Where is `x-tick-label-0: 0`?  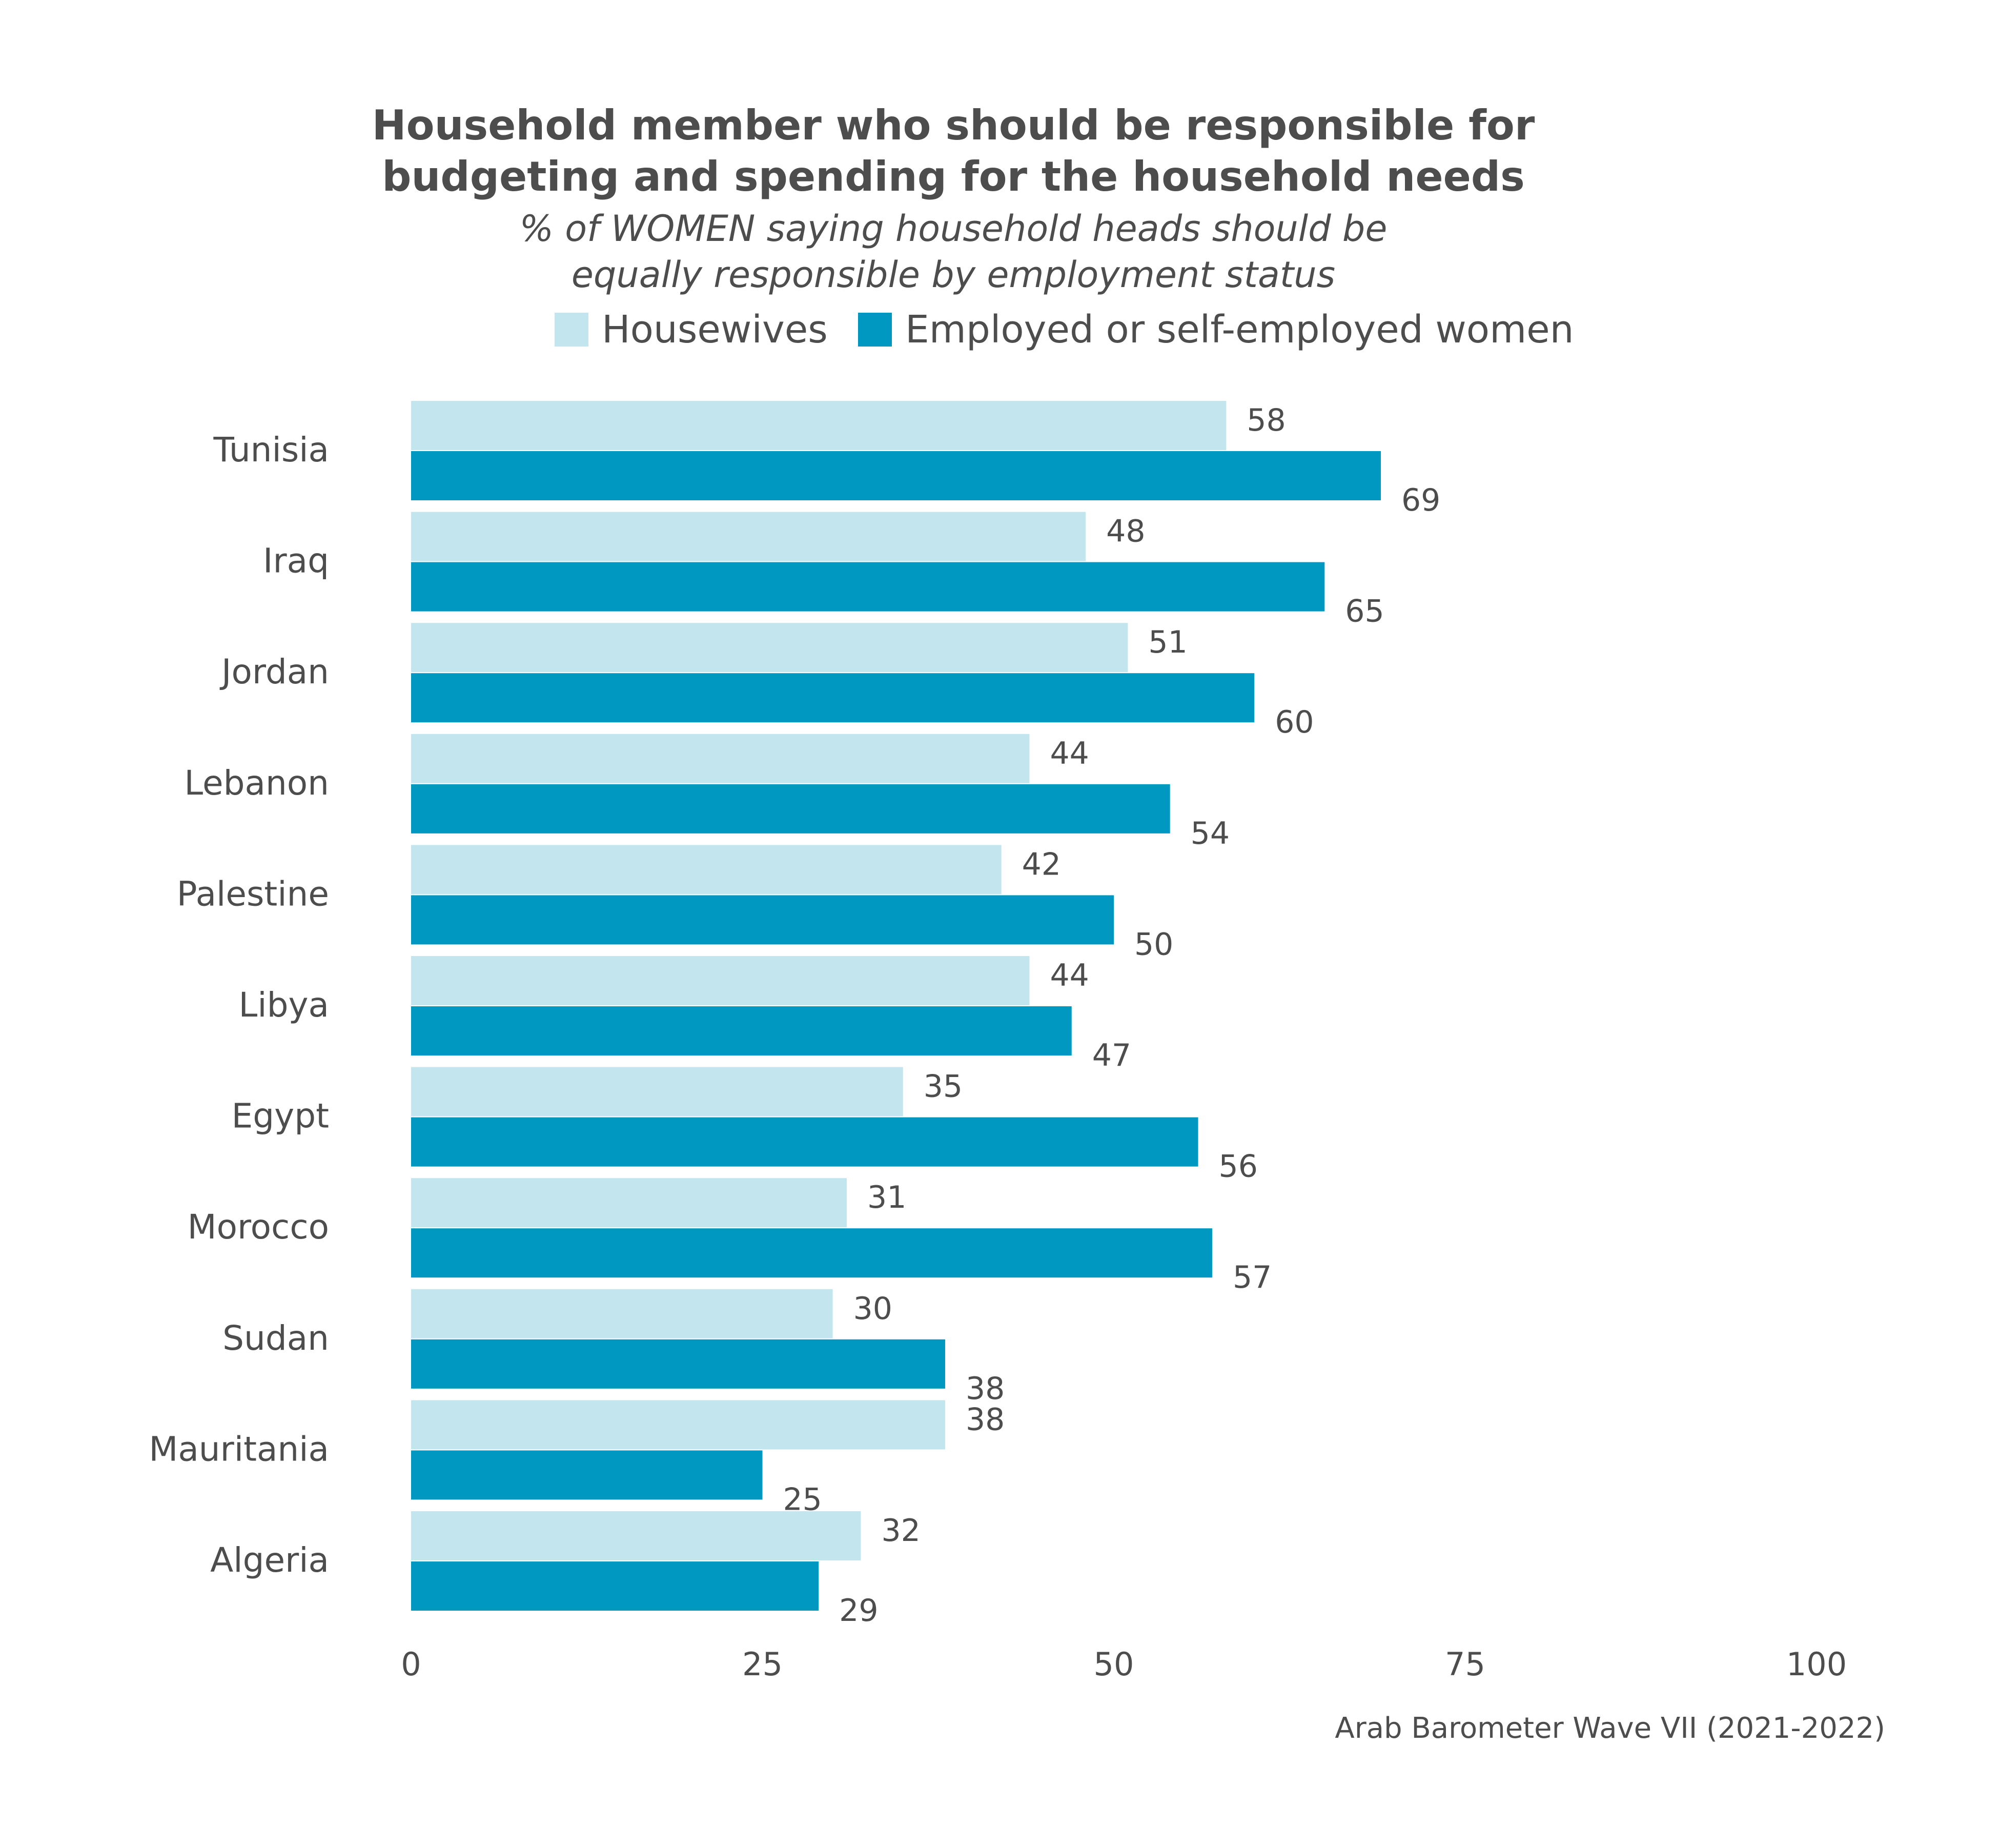
x-tick-label-0: 0 is located at coordinates (411, 1664).